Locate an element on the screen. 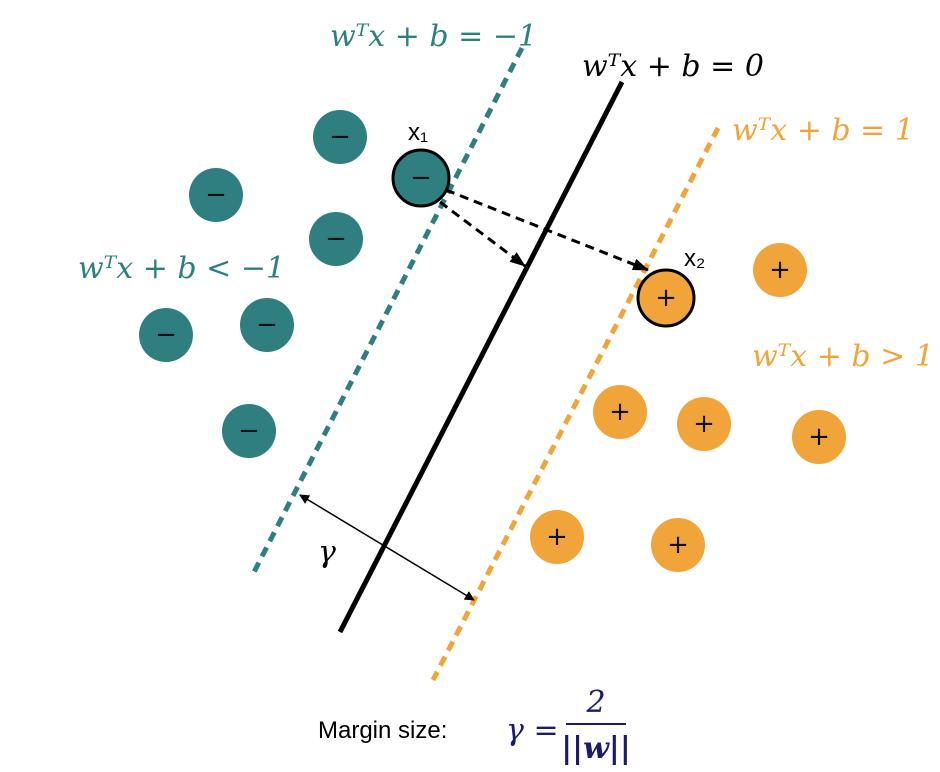  footer-label: Margin size: is located at coordinates (382, 730).